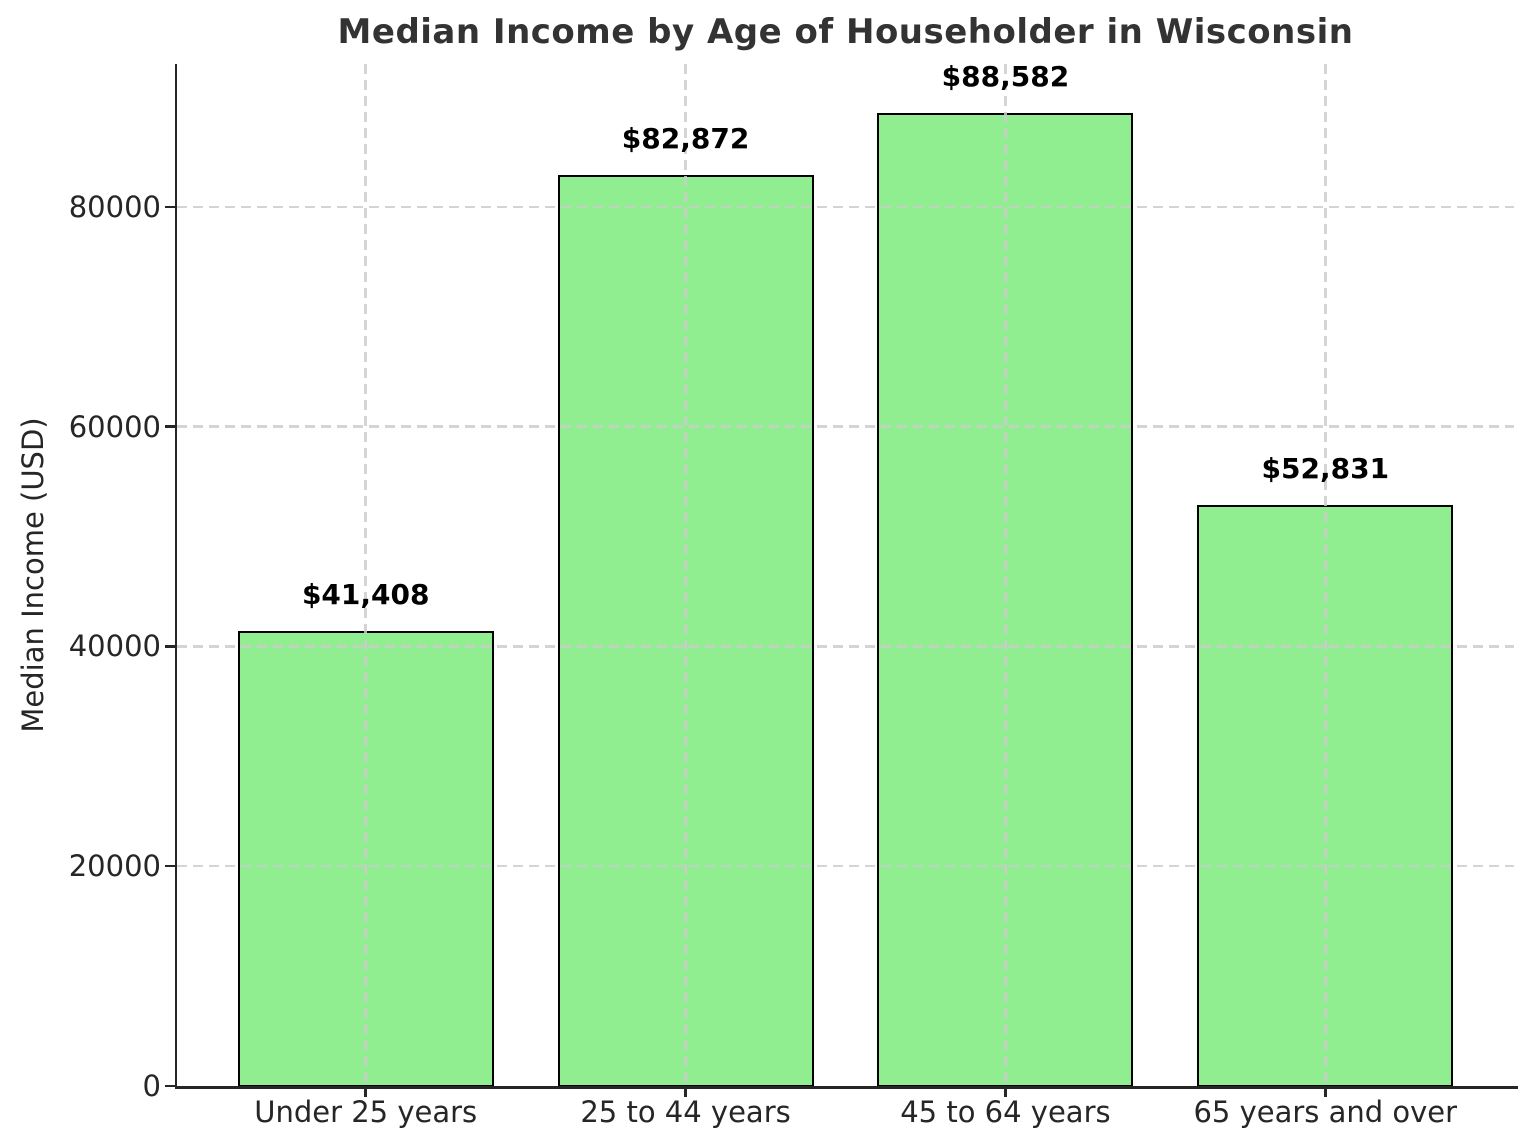 The height and width of the screenshot is (1147, 1536). I want to click on y-tick-label-0: 0, so click(151, 1086).